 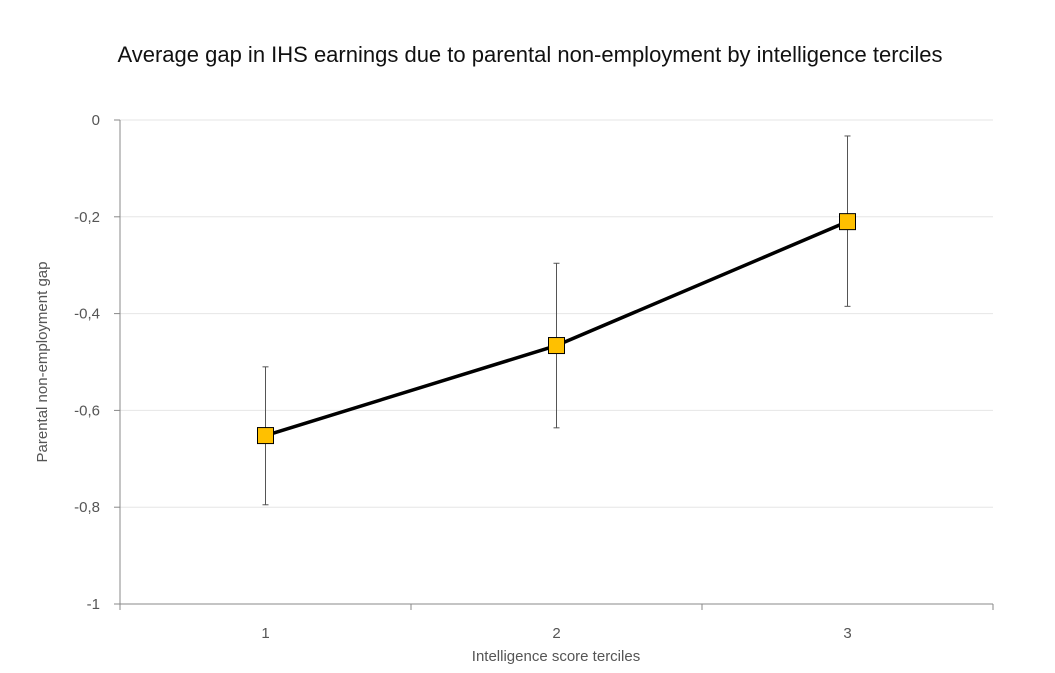 I want to click on y-tick-label: -0,2, so click(x=87, y=217).